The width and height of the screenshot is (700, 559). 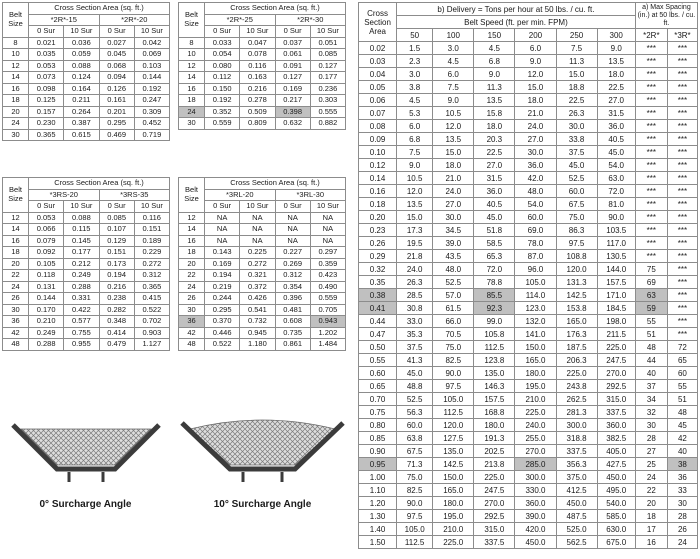 I want to click on table-cell: 22.5, so click(x=616, y=87).